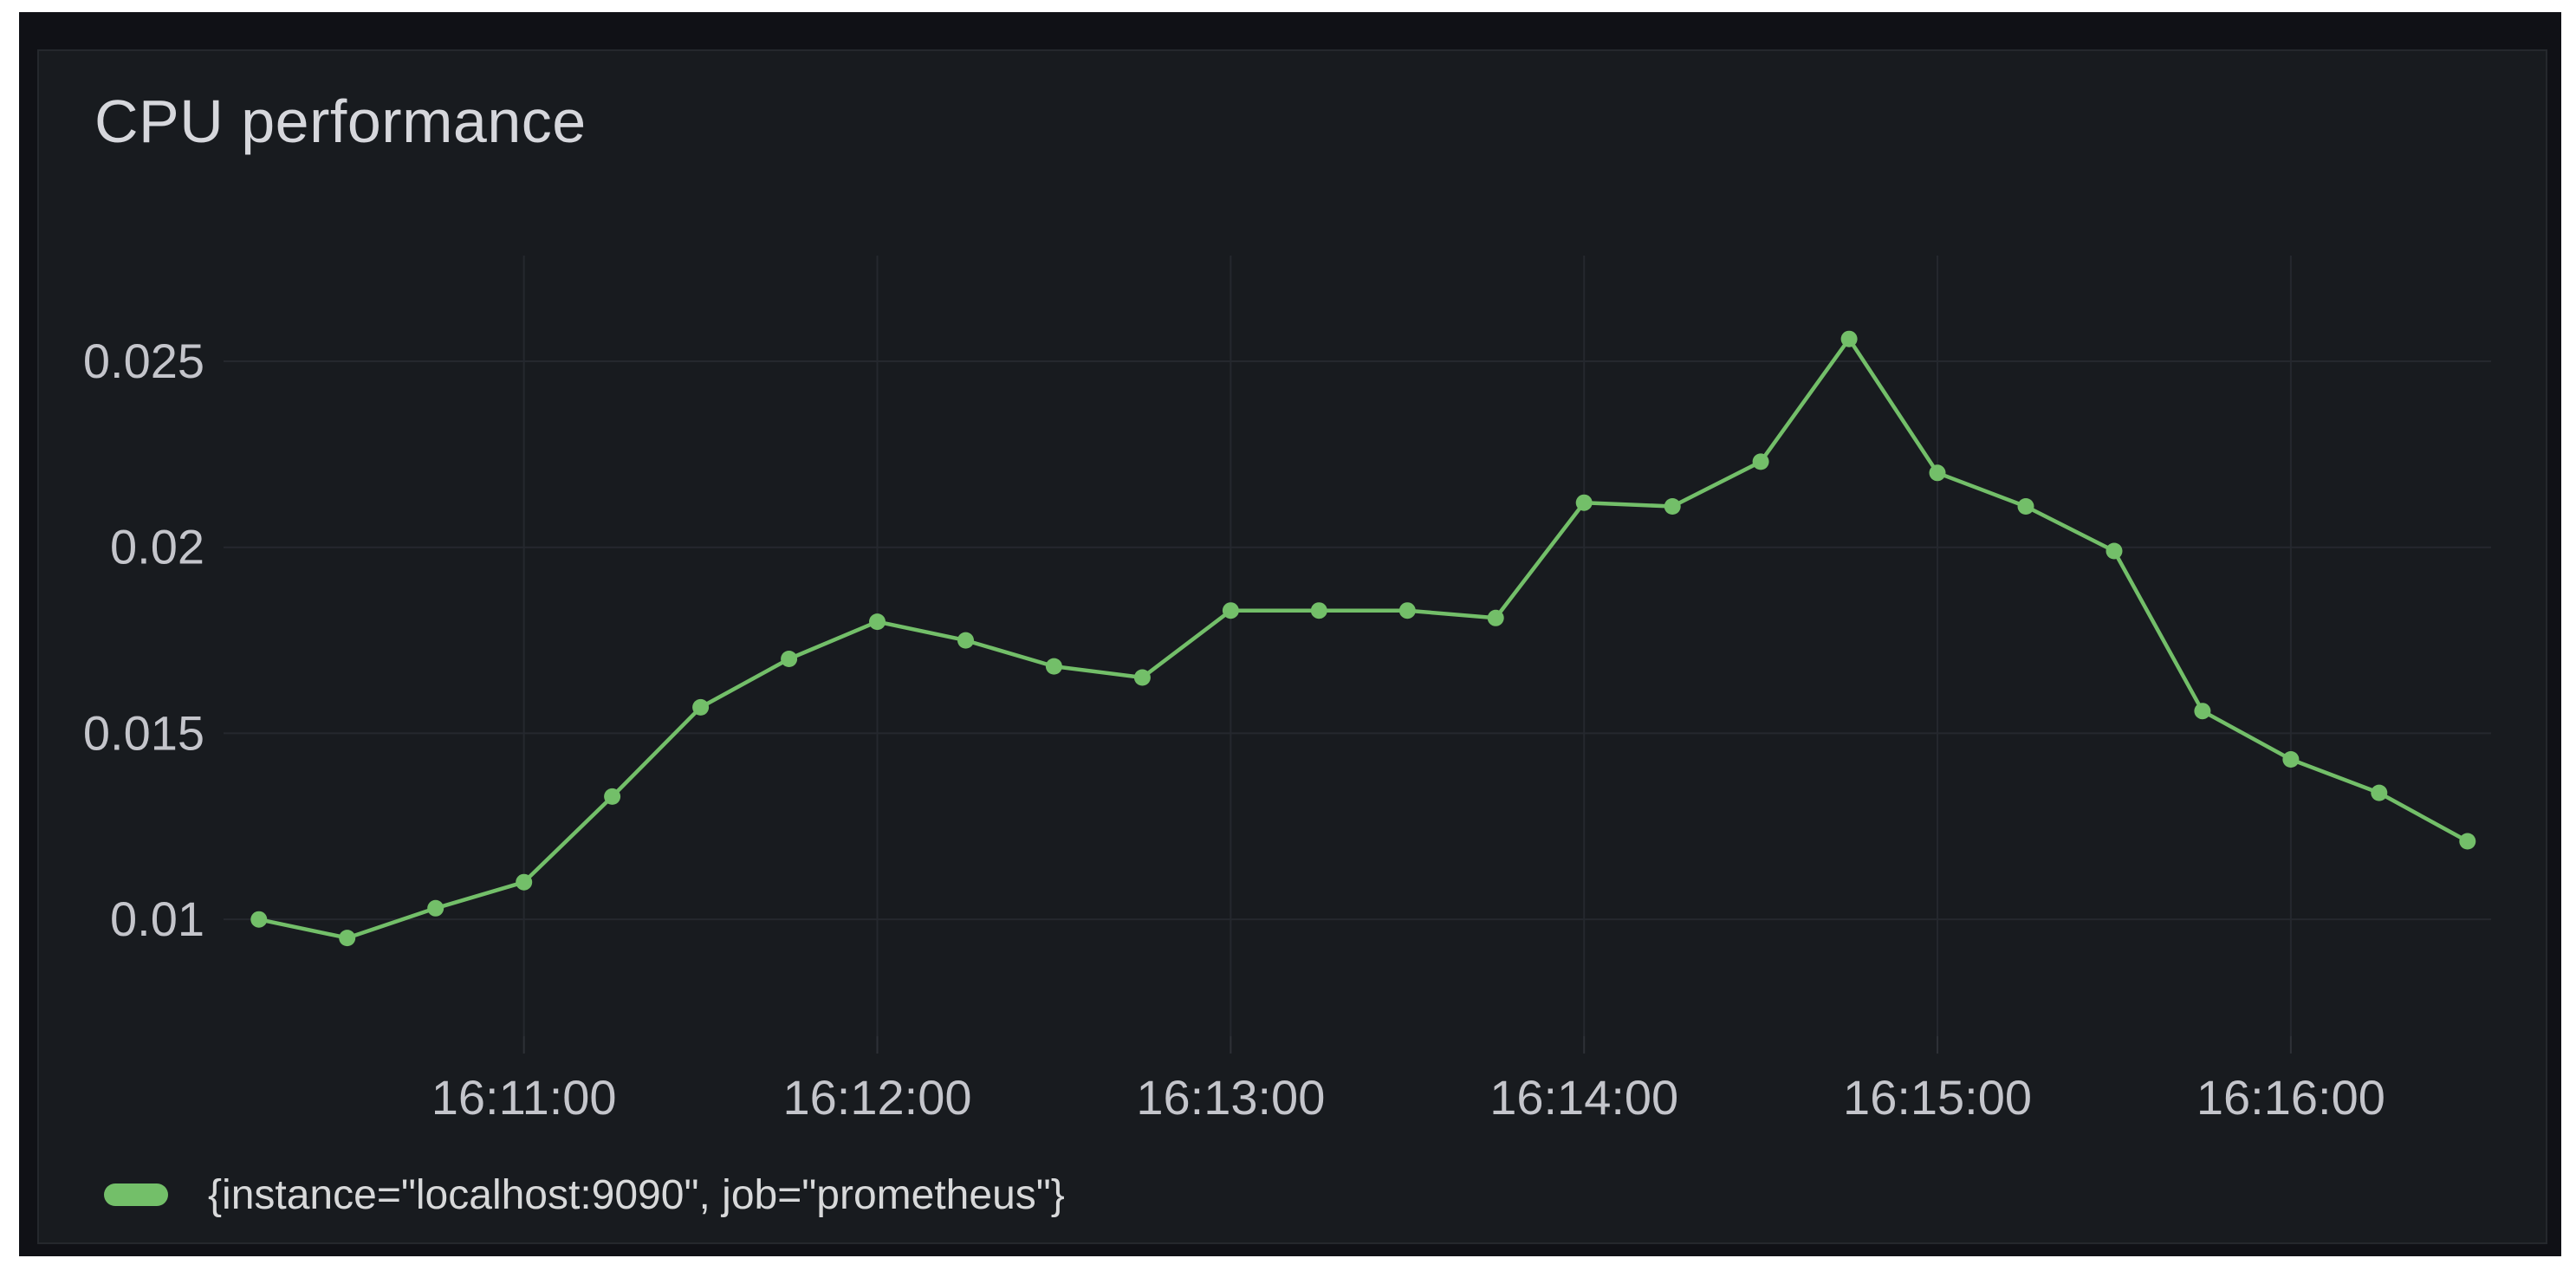  Describe the element at coordinates (143, 733) in the screenshot. I see `y-axis-tick-label: 0.015` at that location.